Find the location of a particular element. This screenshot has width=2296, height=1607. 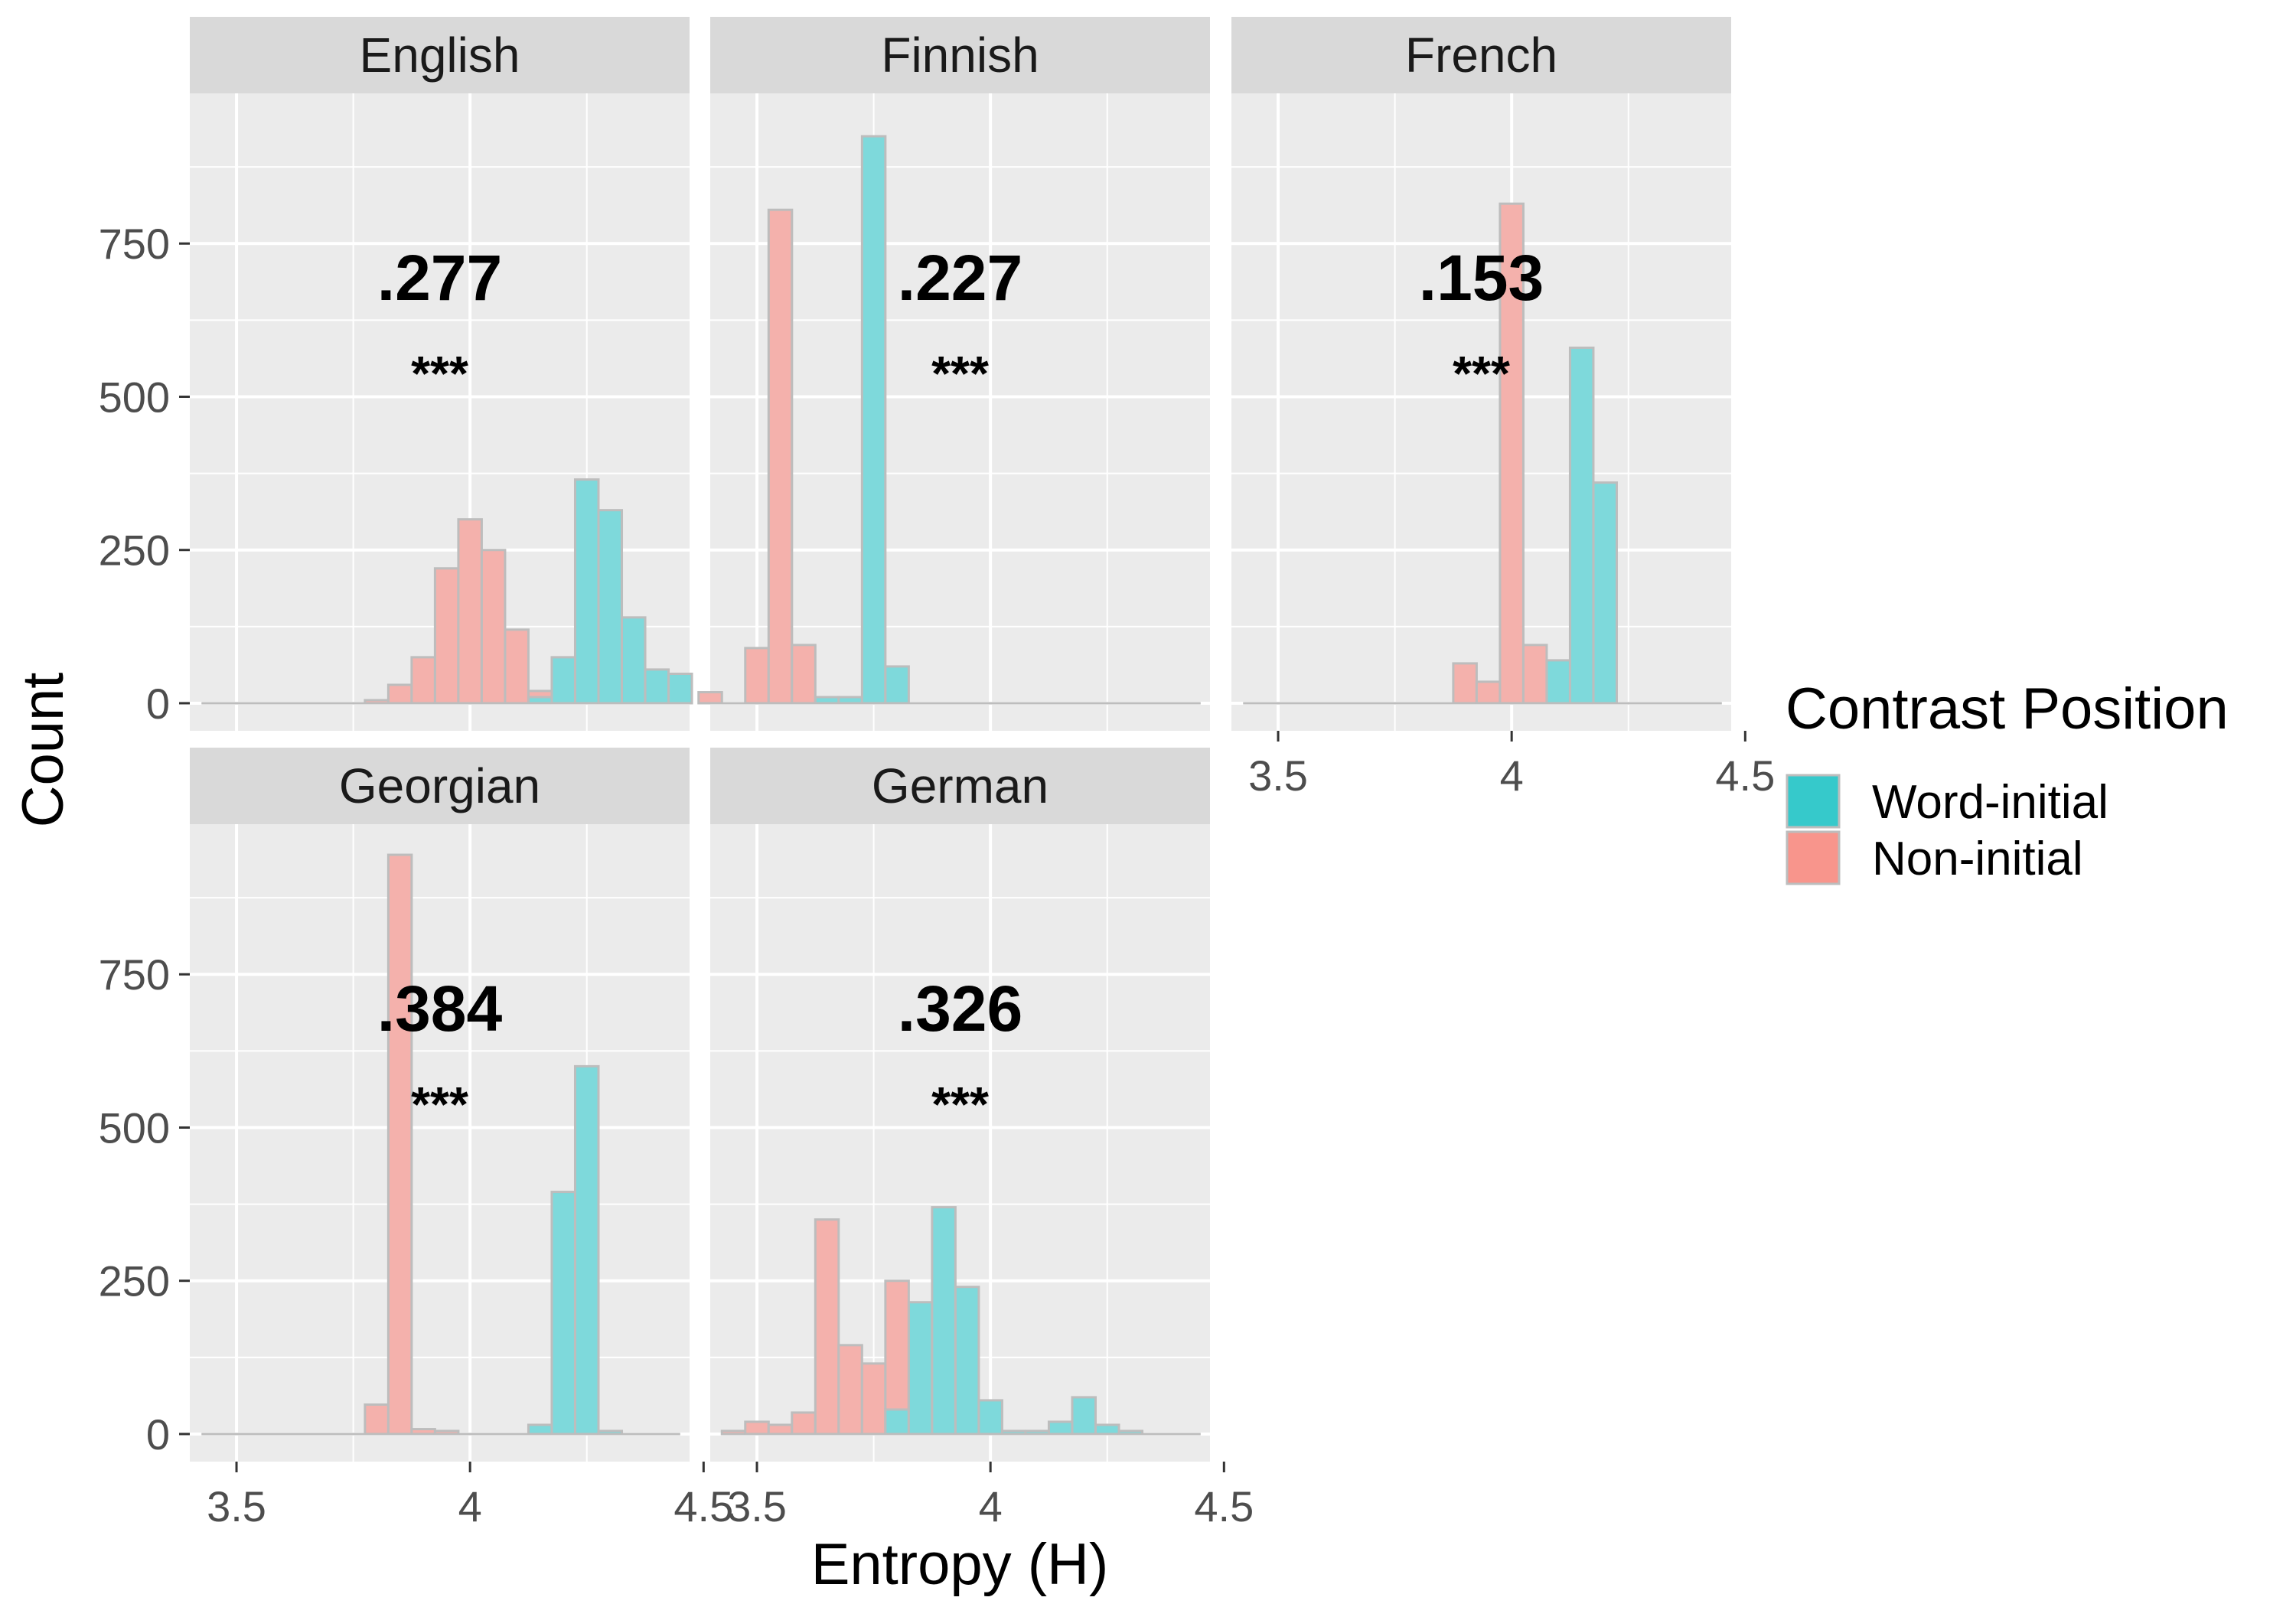

gridlines-georgian is located at coordinates (448, 1143).